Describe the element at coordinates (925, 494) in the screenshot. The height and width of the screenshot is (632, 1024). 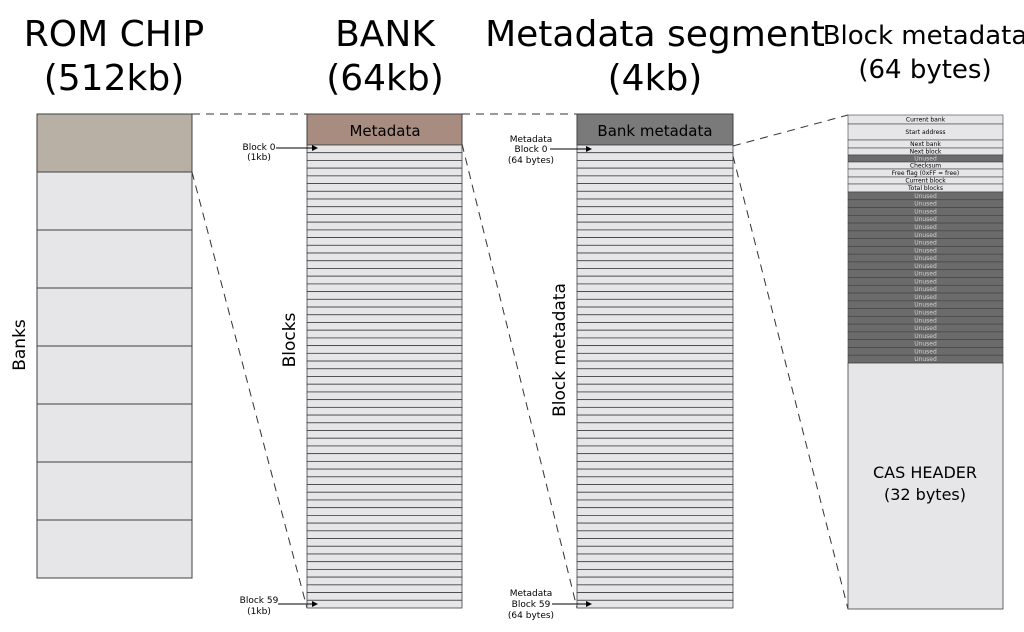
I see `cas-header-size: (32 bytes)` at that location.